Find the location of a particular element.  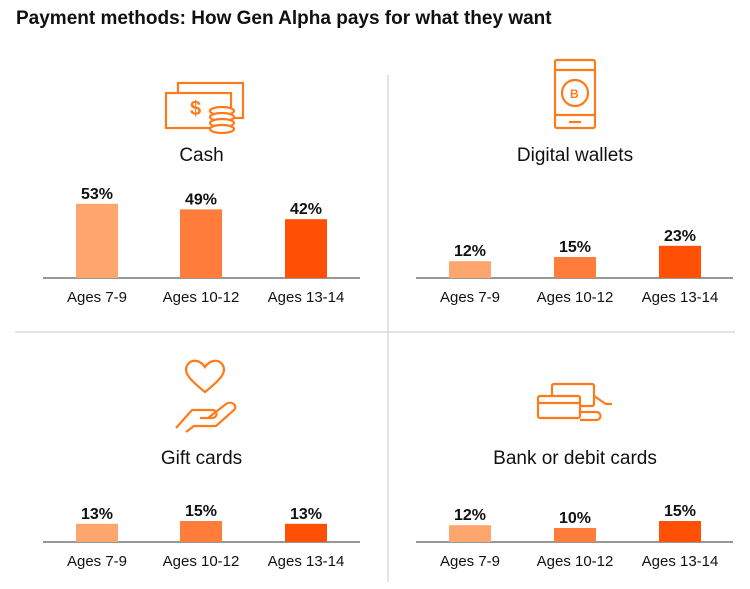

data-label: 42% is located at coordinates (306, 209).